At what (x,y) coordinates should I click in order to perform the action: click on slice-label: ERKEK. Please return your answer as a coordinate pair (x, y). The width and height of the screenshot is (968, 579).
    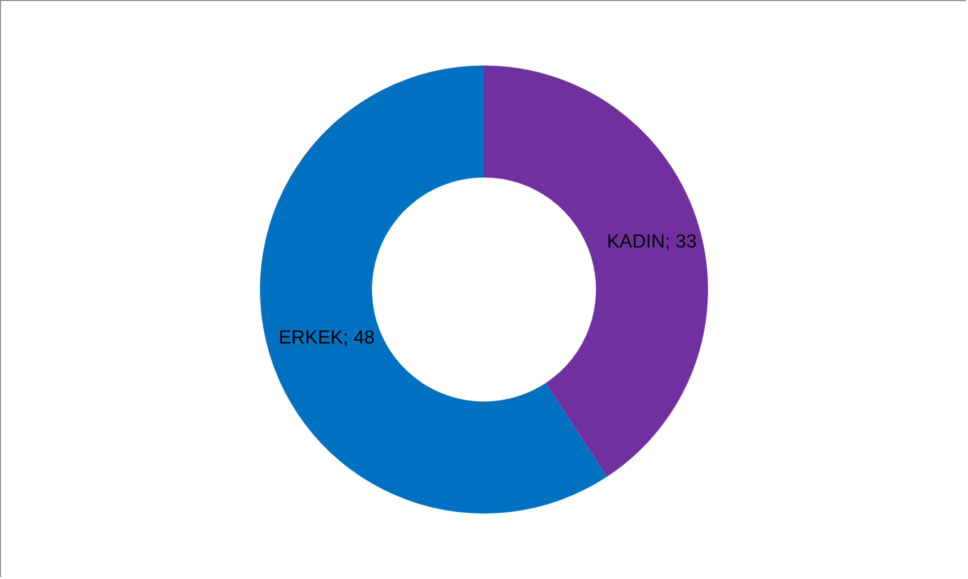
    Looking at the image, I should click on (311, 338).